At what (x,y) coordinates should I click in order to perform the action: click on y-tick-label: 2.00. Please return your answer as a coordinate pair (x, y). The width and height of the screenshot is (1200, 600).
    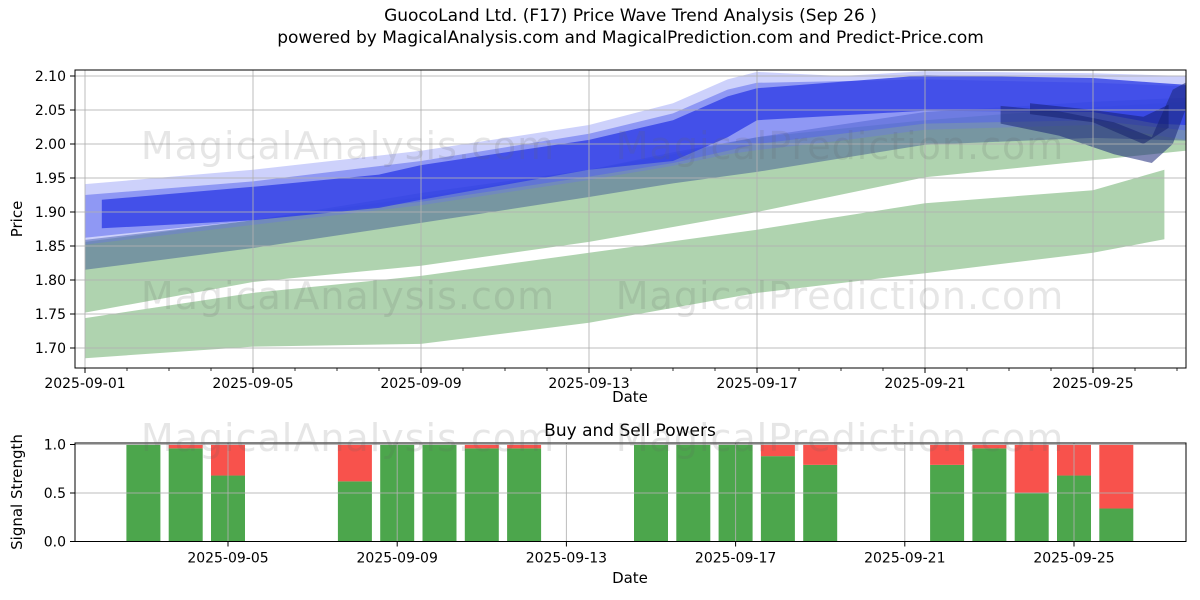
    Looking at the image, I should click on (50, 145).